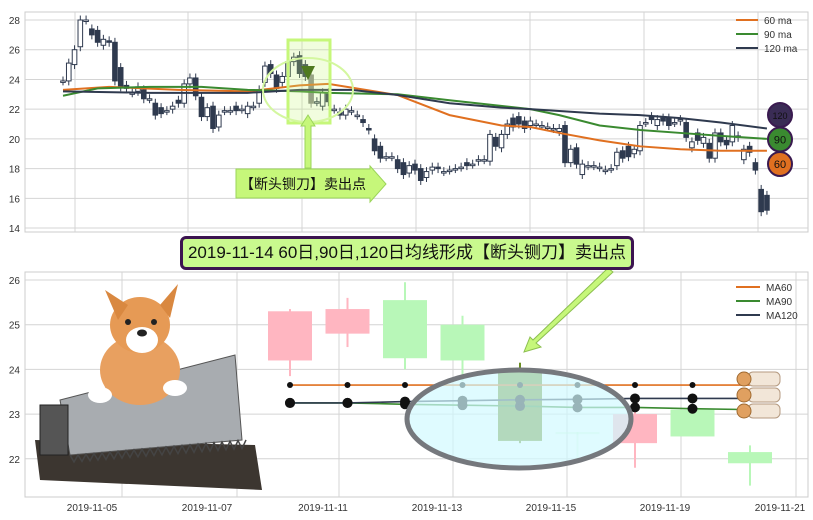  Describe the element at coordinates (778, 21) in the screenshot. I see `legend-label: 60 ma` at that location.